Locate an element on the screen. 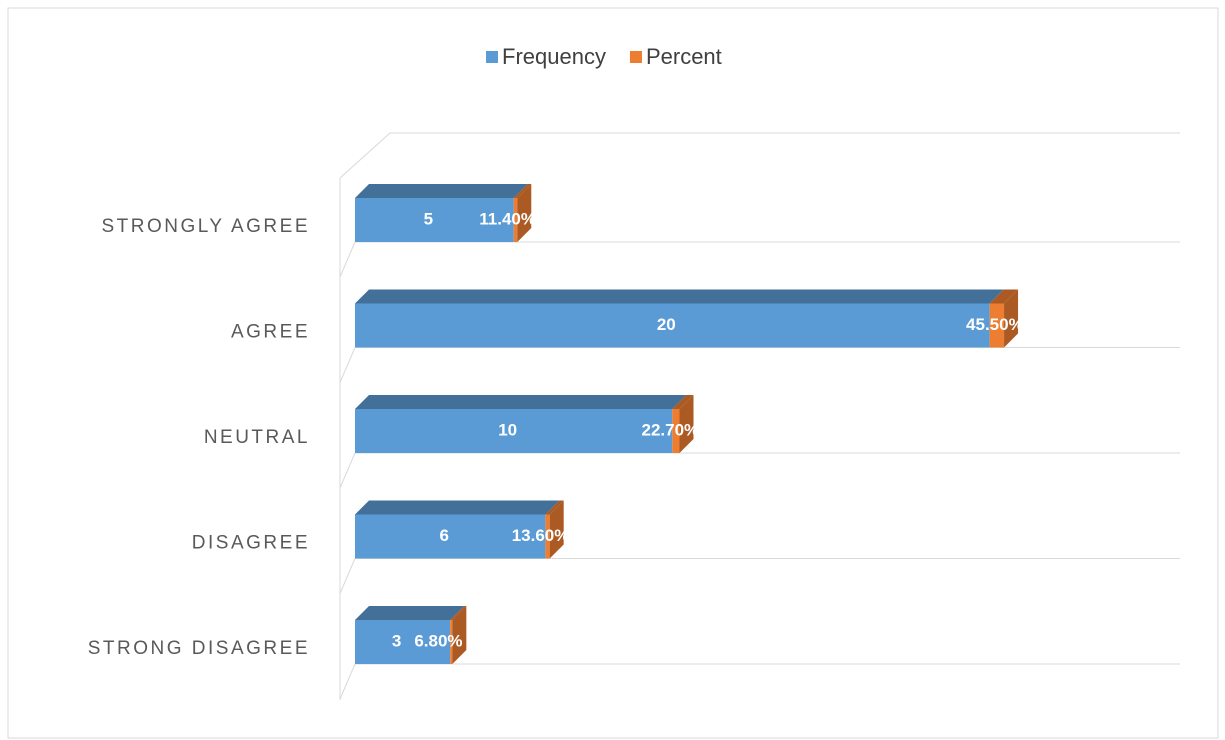 Image resolution: width=1225 pixels, height=740 pixels. data-label: 10 is located at coordinates (507, 429).